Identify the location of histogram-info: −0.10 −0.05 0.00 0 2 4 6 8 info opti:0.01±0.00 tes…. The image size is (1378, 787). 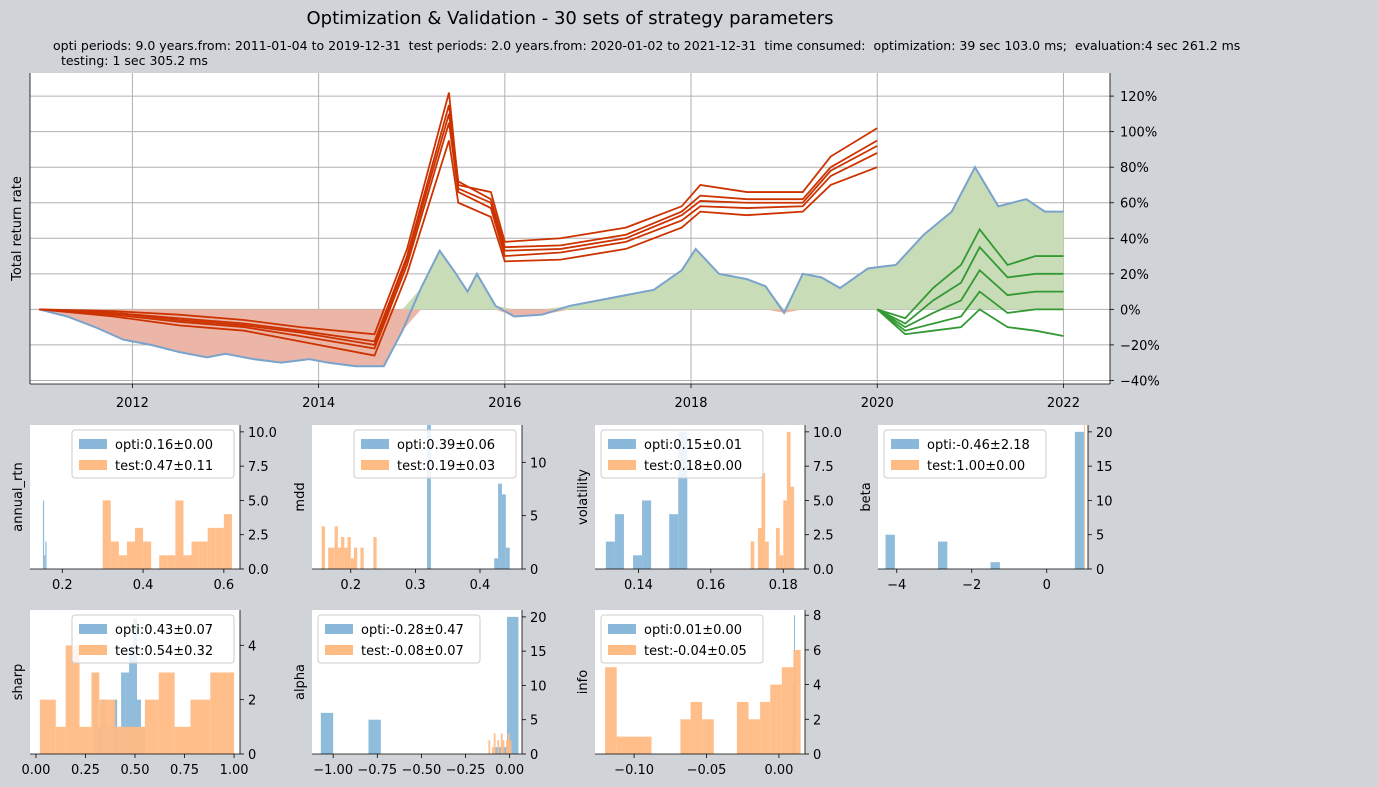
(698, 693).